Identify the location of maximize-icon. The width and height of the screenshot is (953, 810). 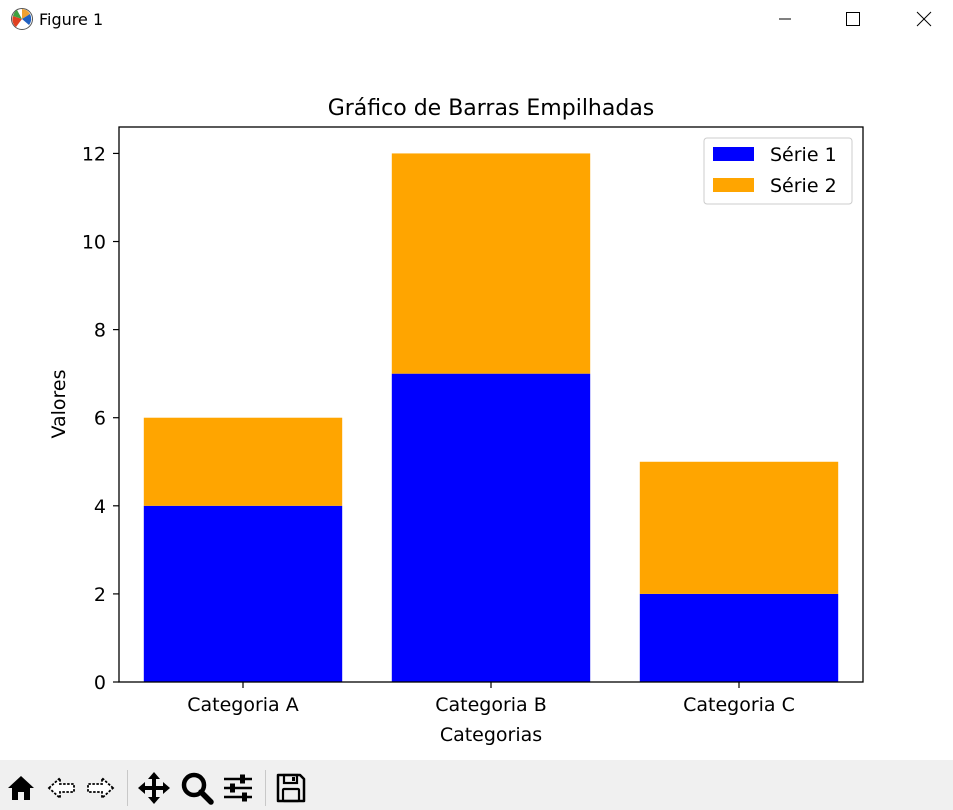
(853, 19).